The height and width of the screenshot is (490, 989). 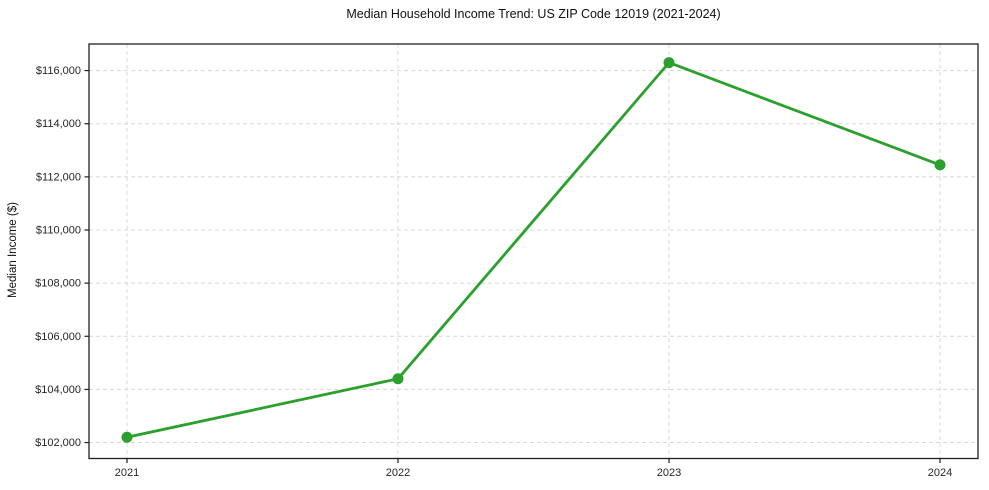 I want to click on data-point-2021, so click(x=127, y=437).